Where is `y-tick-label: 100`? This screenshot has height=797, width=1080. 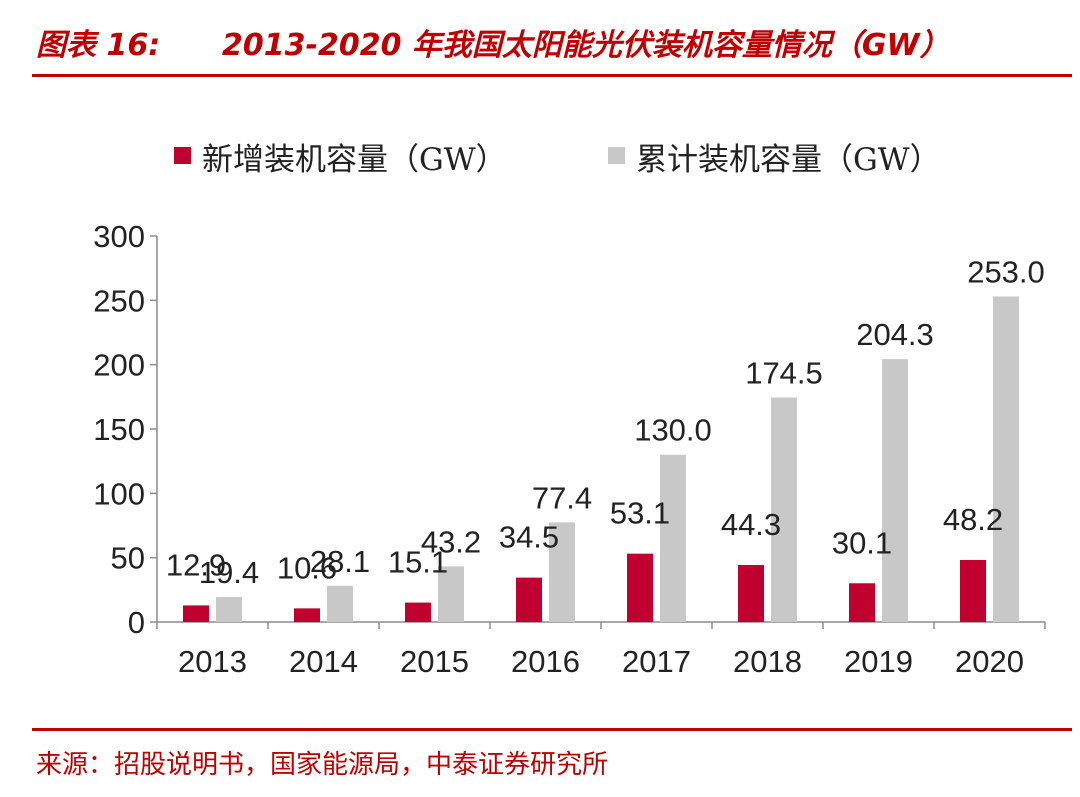
y-tick-label: 100 is located at coordinates (119, 493).